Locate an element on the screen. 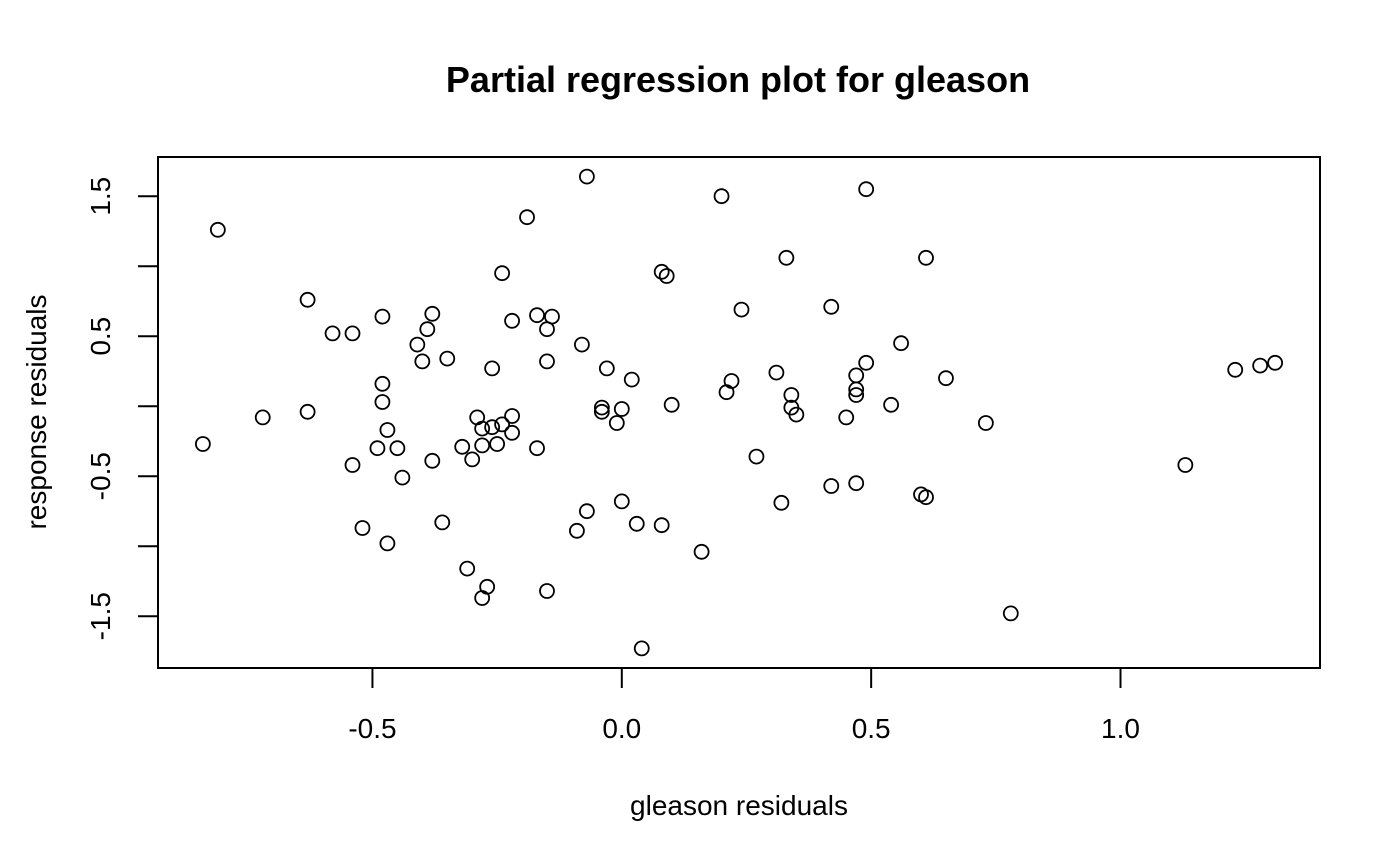 This screenshot has width=1400, height=865. x-tick-label: -0.5 is located at coordinates (372, 728).